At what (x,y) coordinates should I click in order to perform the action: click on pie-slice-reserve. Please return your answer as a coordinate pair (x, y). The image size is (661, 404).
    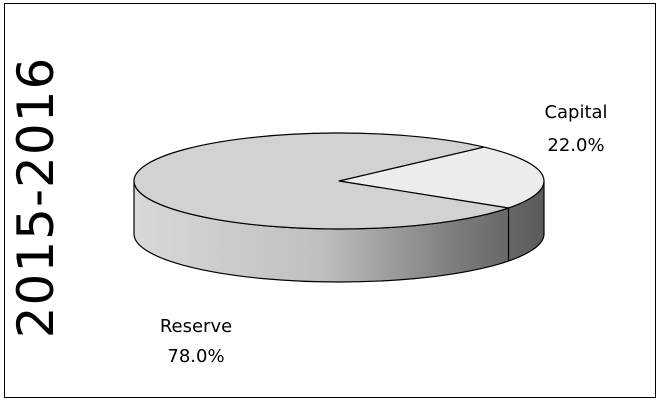
    Looking at the image, I should click on (321, 181).